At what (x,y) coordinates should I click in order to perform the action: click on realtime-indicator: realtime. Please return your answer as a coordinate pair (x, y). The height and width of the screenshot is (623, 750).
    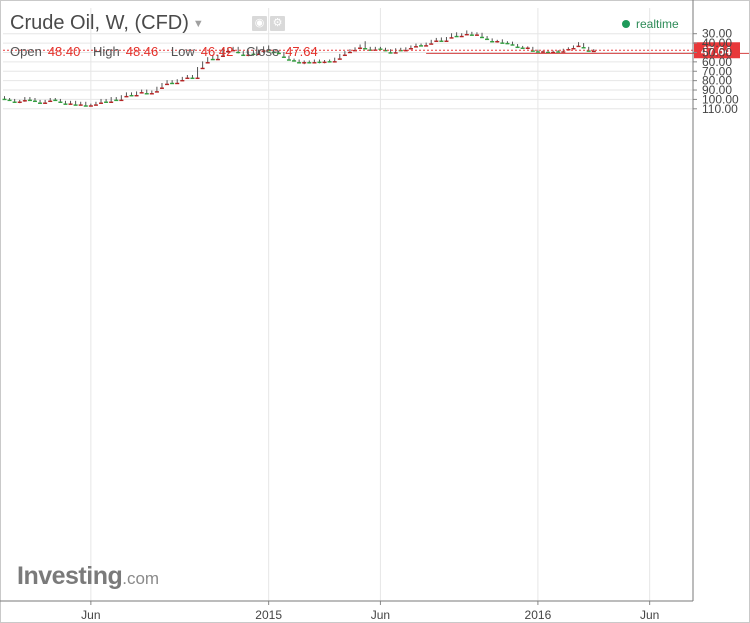
    Looking at the image, I should click on (650, 24).